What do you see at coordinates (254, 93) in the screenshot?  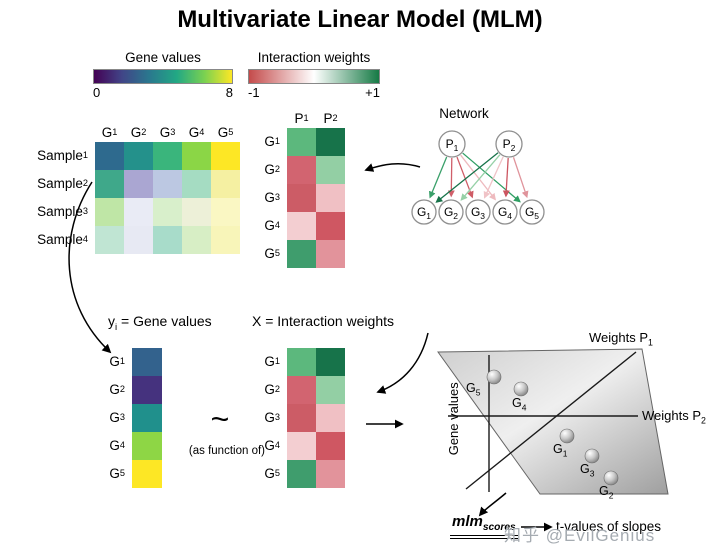 I see `interaction-colorbar-min: -1` at bounding box center [254, 93].